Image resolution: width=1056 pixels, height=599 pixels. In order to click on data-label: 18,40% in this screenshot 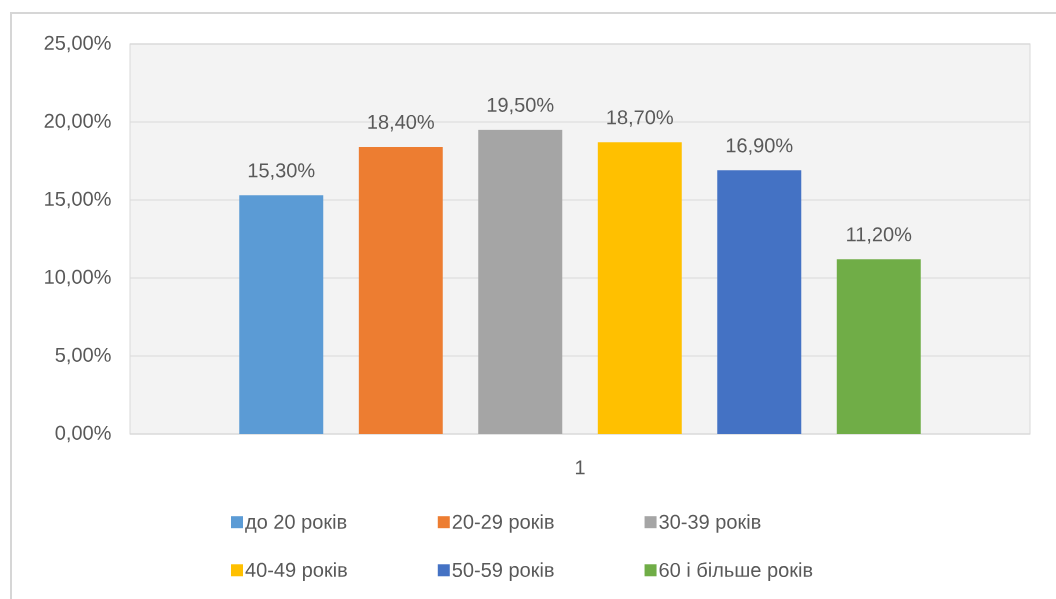, I will do `click(401, 123)`.